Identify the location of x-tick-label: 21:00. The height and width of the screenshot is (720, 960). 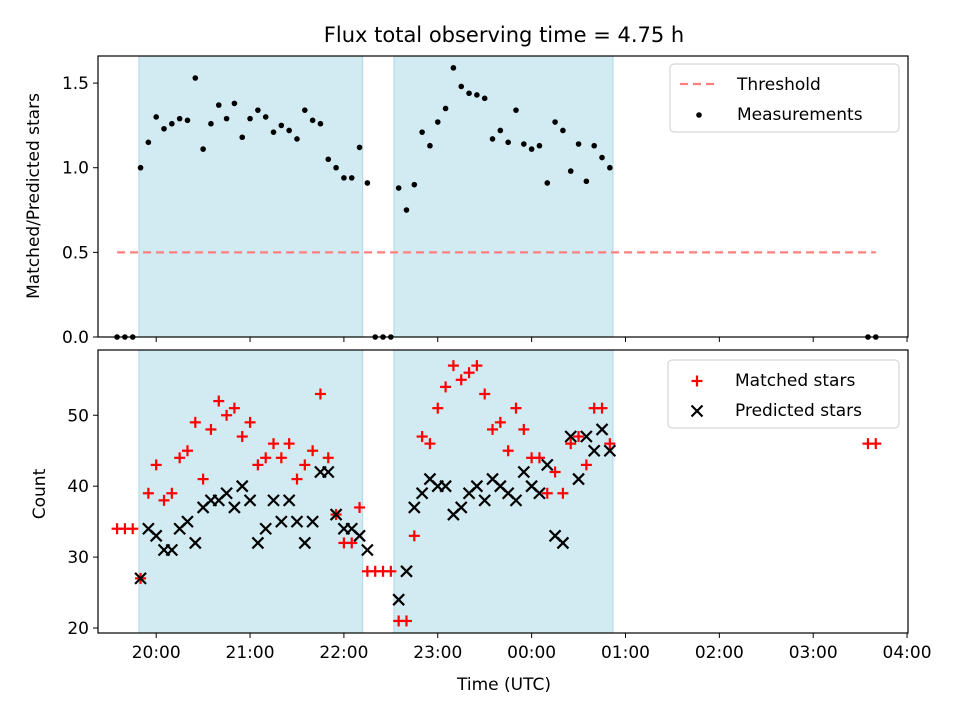
(250, 653).